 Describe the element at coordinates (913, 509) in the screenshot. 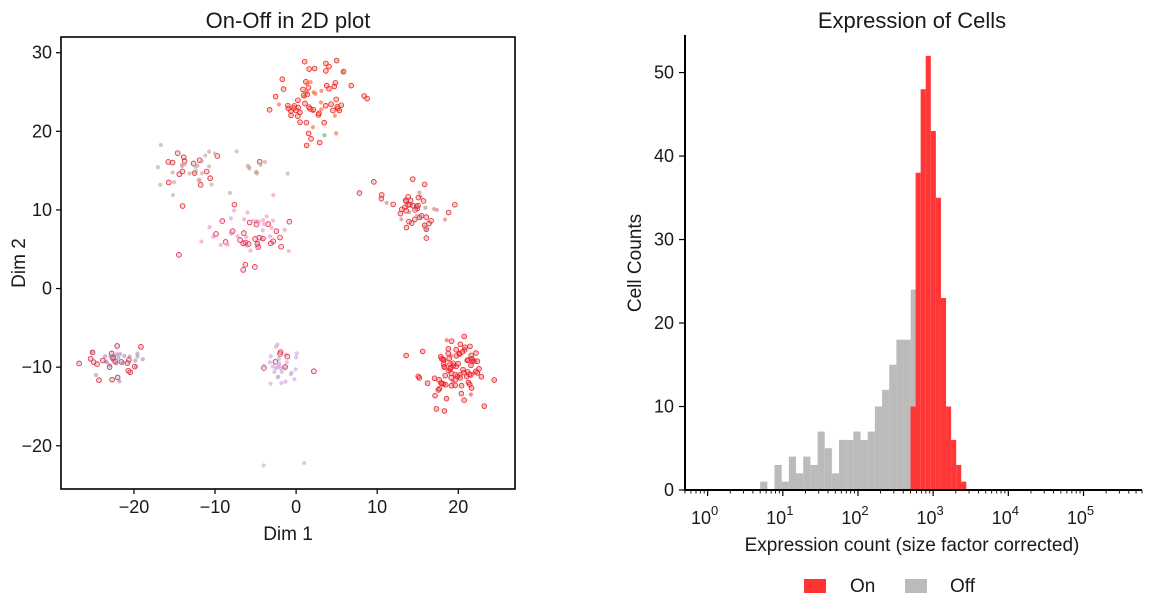

I see `histogram-x-ticks: 100 101 102 103 104 105` at that location.